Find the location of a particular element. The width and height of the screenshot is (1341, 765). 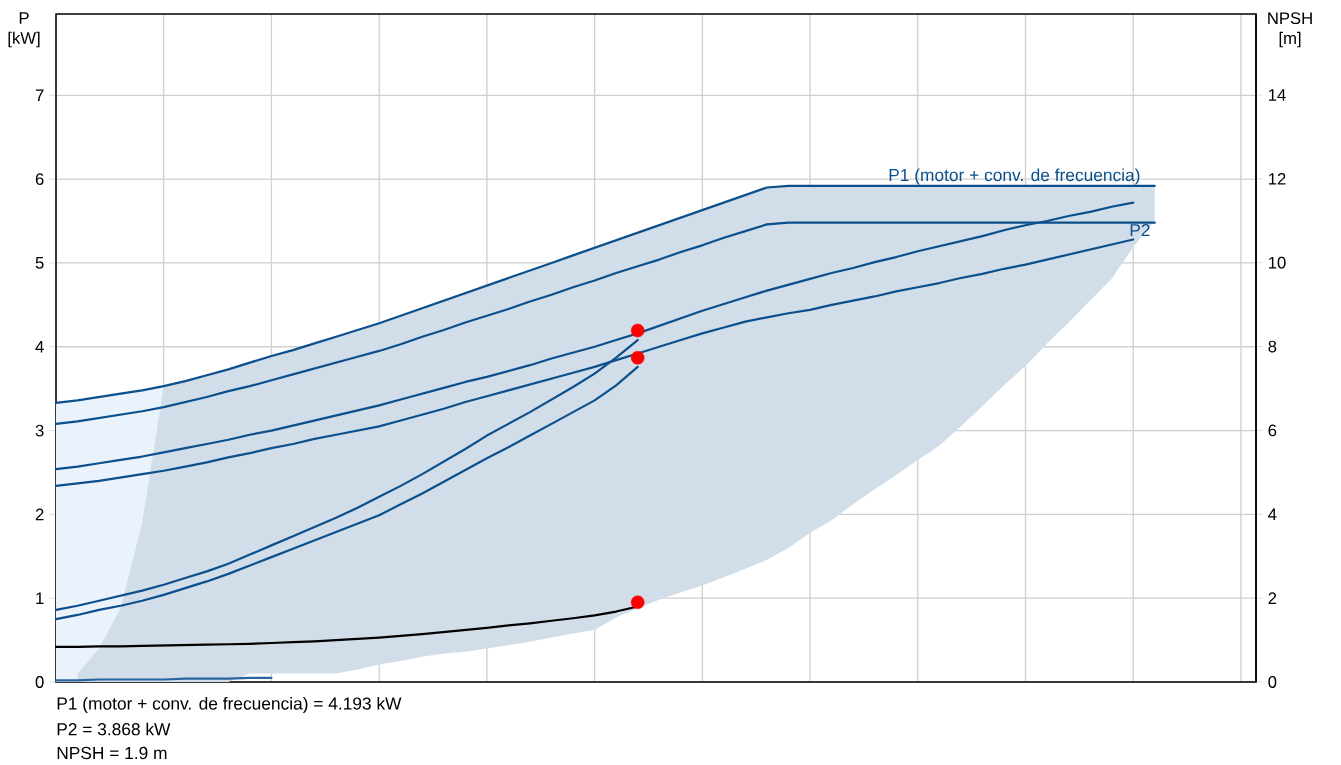

y2-tick-label: 14 is located at coordinates (1277, 95).